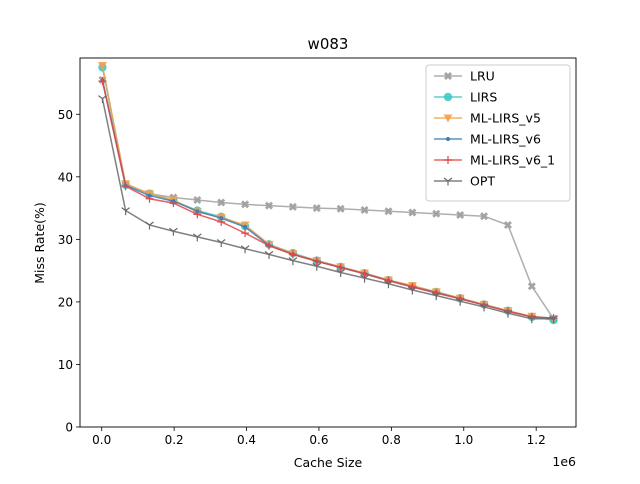  I want to click on legend-box, so click(498, 133).